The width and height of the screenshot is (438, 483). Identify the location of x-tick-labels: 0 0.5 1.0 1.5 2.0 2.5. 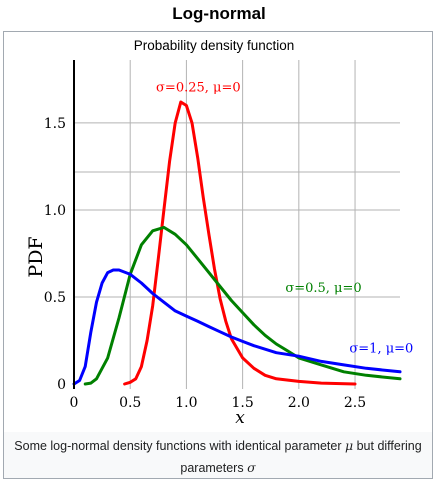
(218, 403).